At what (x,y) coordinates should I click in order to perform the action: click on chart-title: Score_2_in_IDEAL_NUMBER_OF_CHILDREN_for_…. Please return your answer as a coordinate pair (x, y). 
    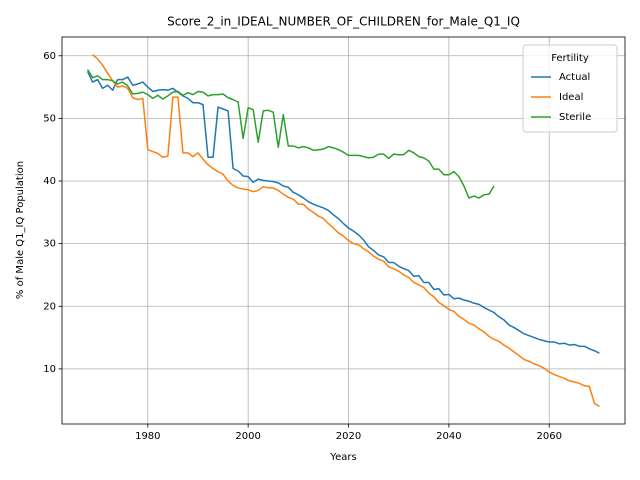
    Looking at the image, I should click on (343, 22).